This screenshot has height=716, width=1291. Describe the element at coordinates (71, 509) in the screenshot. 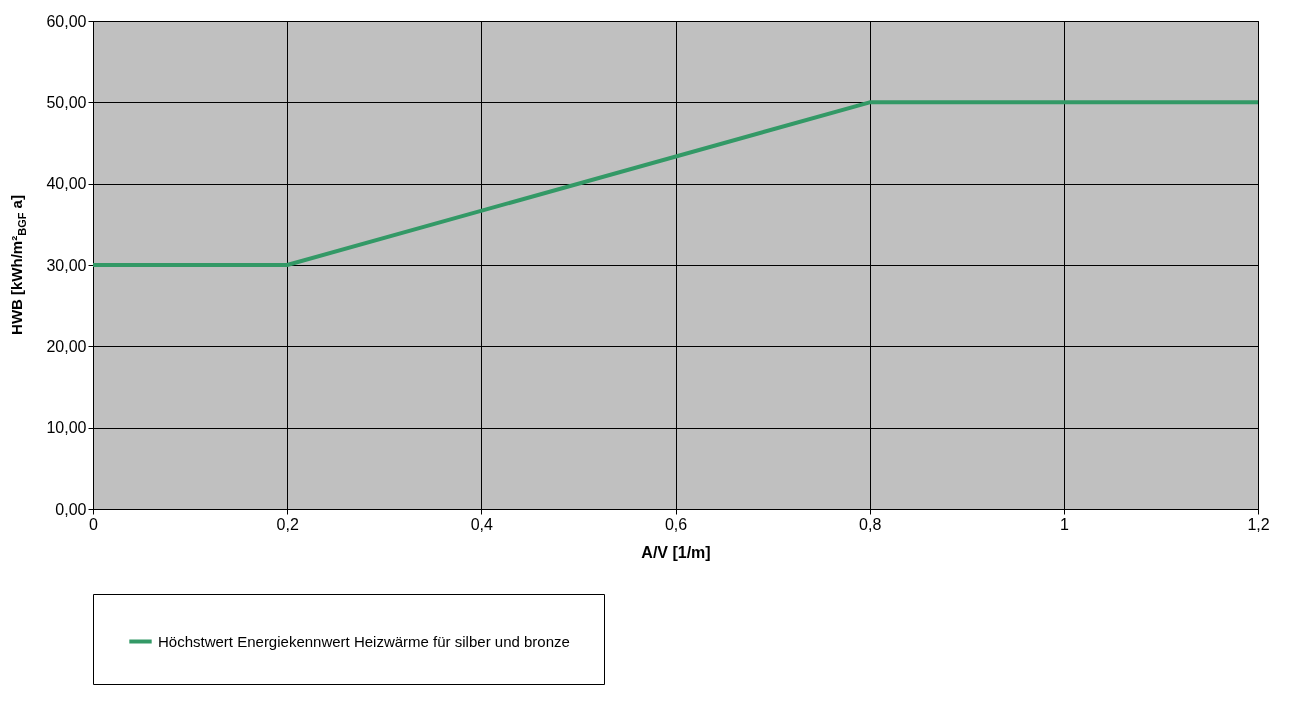

I see `y-tick-label: 0,00` at that location.